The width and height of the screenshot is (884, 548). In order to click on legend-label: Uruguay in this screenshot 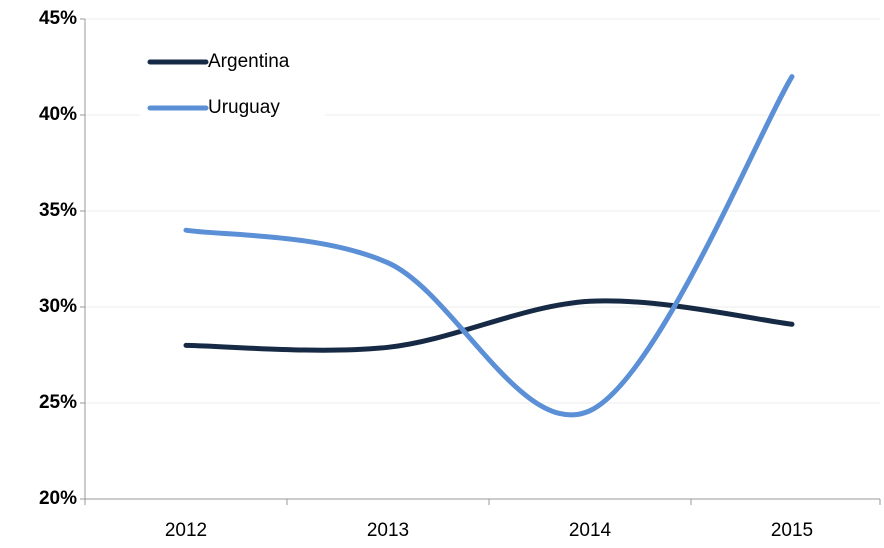, I will do `click(244, 107)`.